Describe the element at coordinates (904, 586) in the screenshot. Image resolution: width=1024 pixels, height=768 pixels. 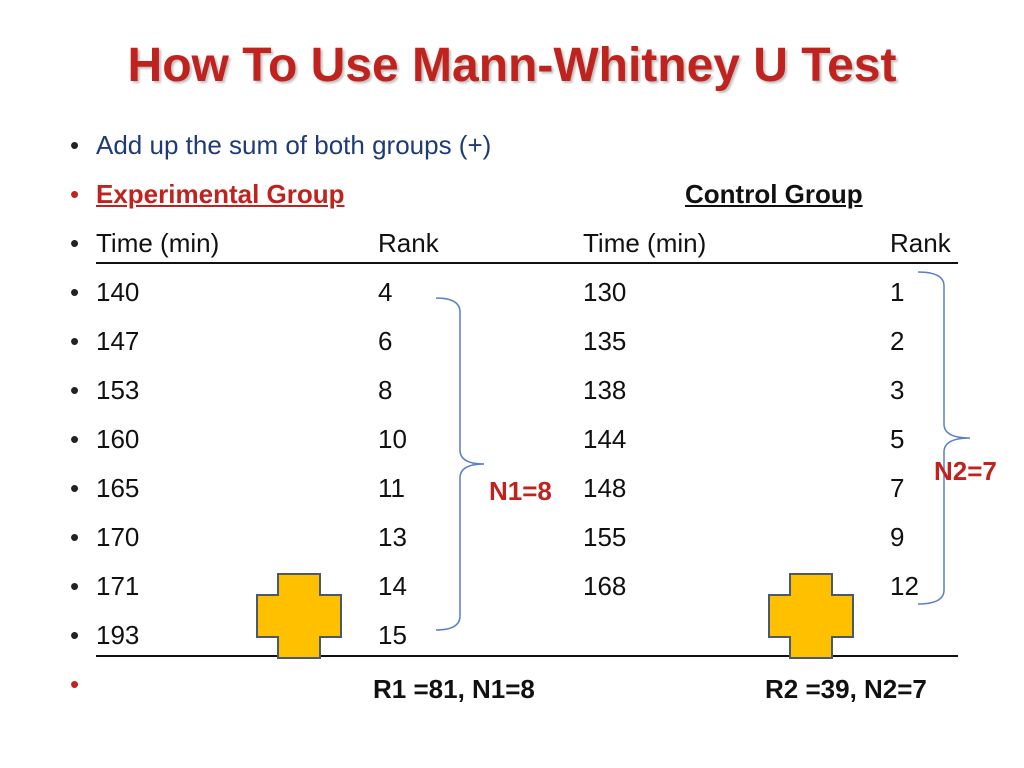
I see `table-cell-ctrl-rank: 12` at that location.